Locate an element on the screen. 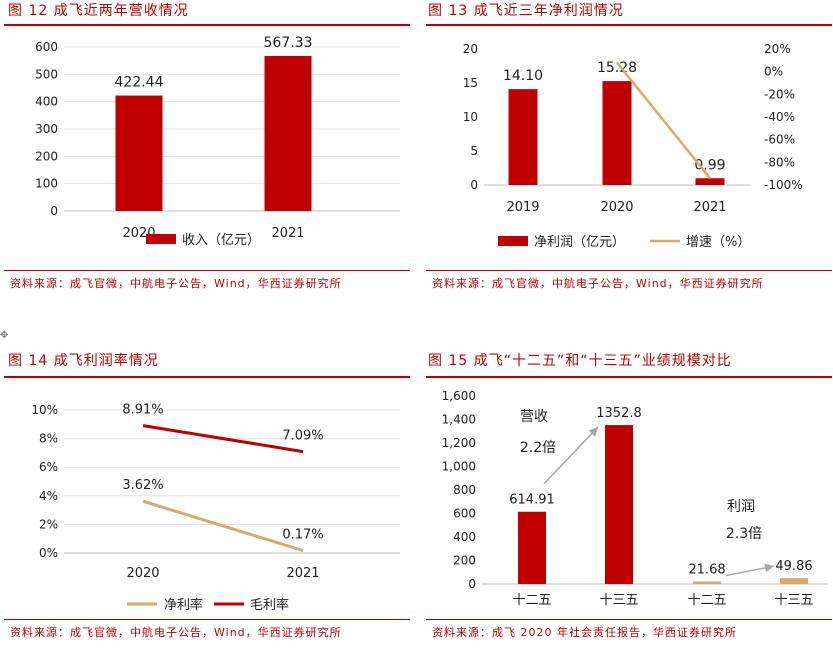 Image resolution: width=833 pixels, height=651 pixels. bar-value-label: 49.86 is located at coordinates (793, 566).